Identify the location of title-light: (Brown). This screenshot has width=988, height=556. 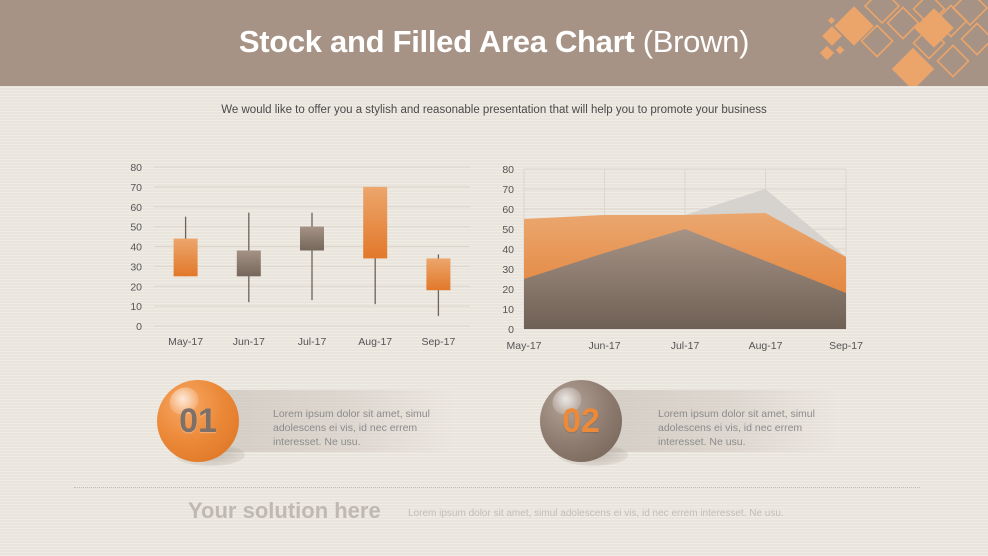
(696, 41).